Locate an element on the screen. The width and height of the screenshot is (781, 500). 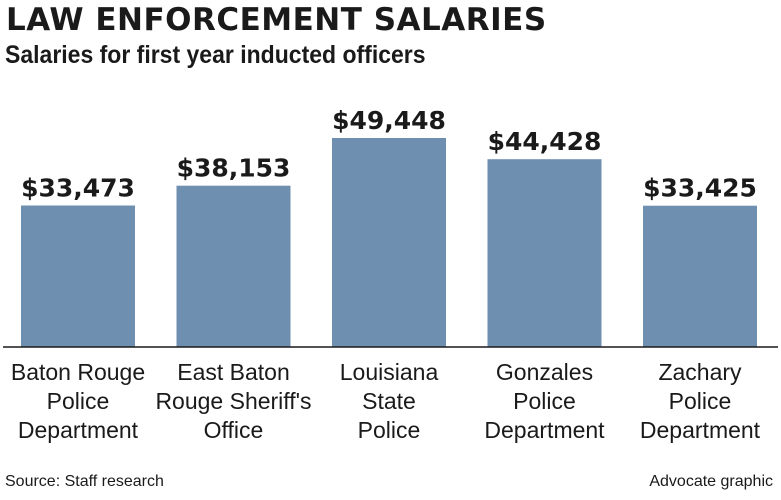
chart-title: LAW ENFORCEMENT SALARIES is located at coordinates (276, 20).